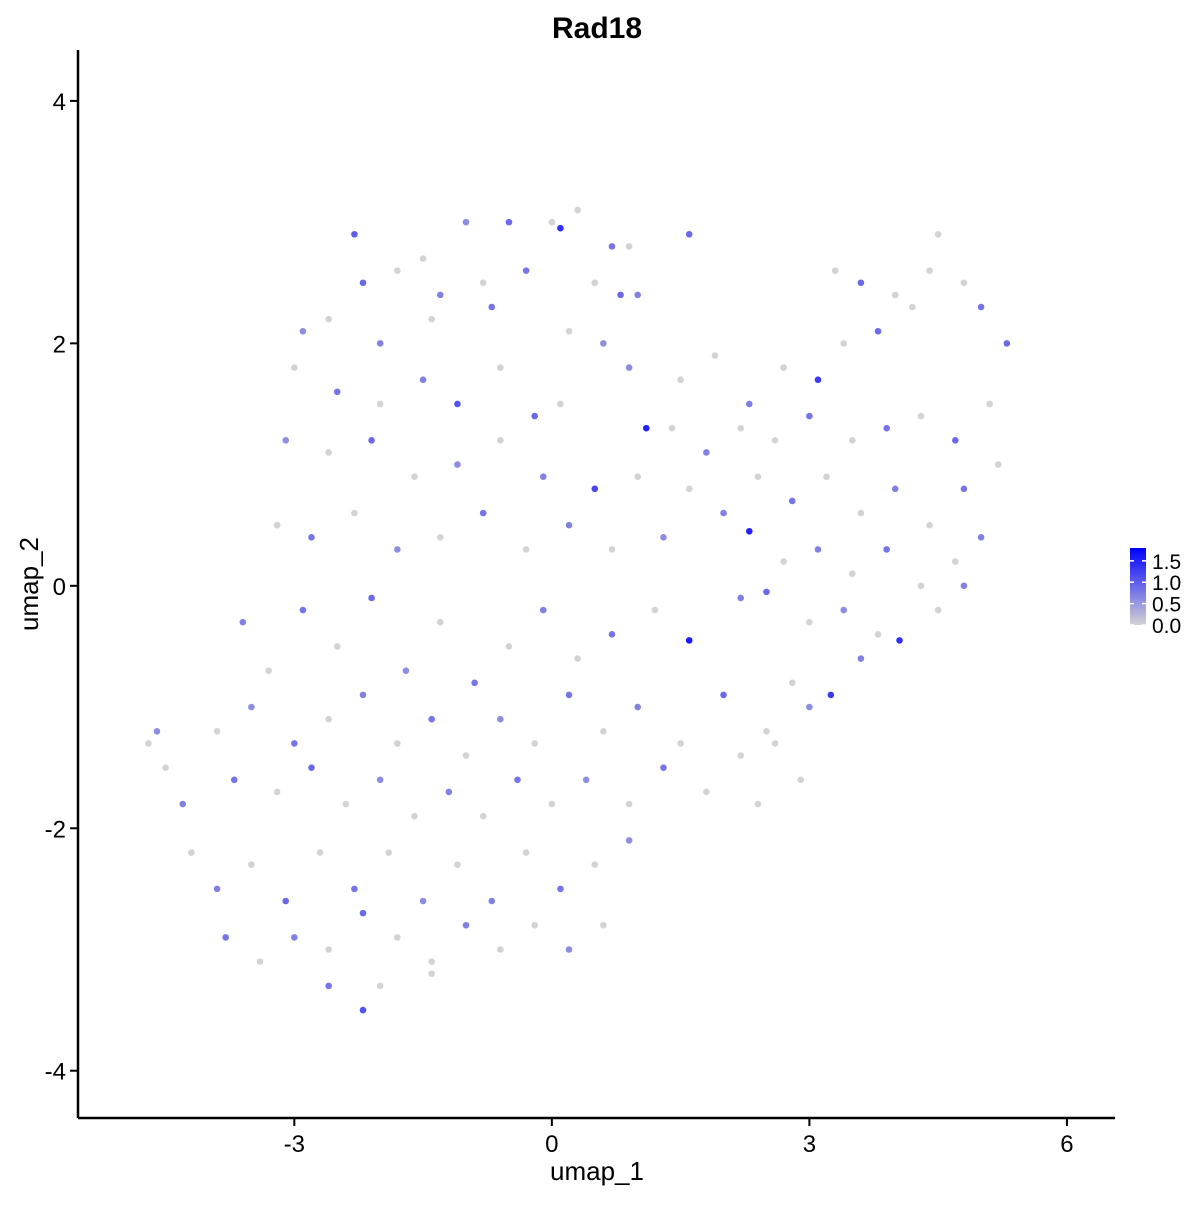  What do you see at coordinates (55, 1072) in the screenshot?
I see `y-tick-label: -4` at bounding box center [55, 1072].